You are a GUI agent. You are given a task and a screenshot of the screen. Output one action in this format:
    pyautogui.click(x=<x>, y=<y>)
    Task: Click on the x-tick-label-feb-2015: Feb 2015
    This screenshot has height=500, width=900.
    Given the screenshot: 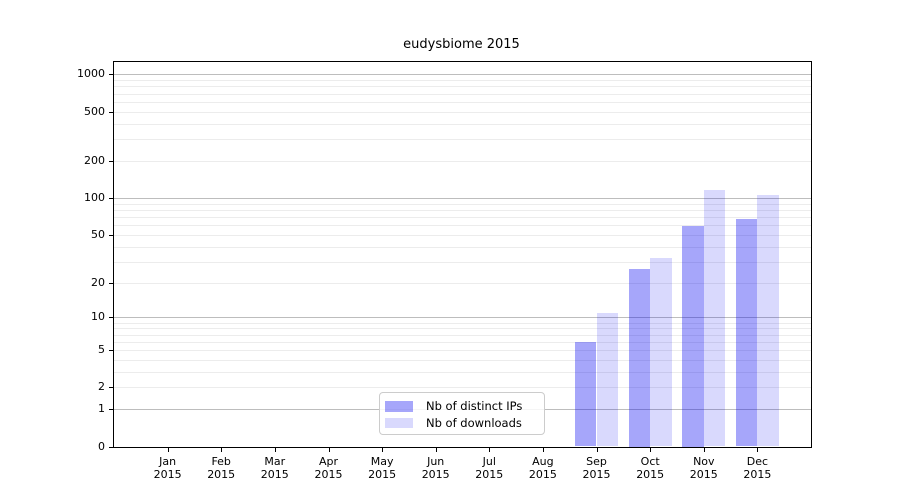 What is the action you would take?
    pyautogui.click(x=221, y=468)
    